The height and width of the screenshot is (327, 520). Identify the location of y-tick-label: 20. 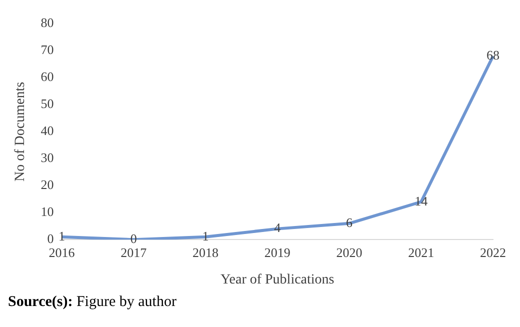
(47, 184).